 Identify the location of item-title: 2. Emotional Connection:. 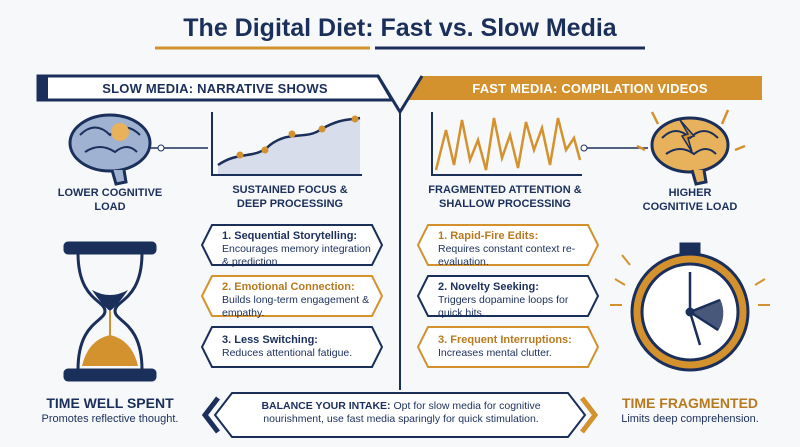
(288, 287).